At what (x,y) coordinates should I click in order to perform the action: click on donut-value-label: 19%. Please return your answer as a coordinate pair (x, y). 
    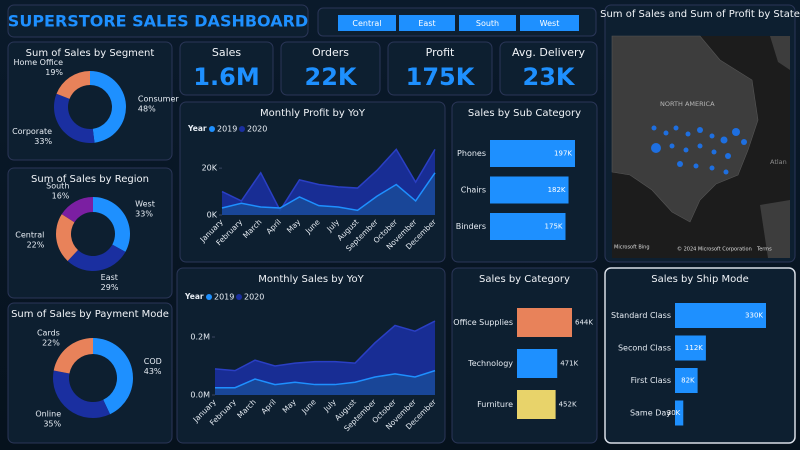
    Looking at the image, I should click on (54, 72).